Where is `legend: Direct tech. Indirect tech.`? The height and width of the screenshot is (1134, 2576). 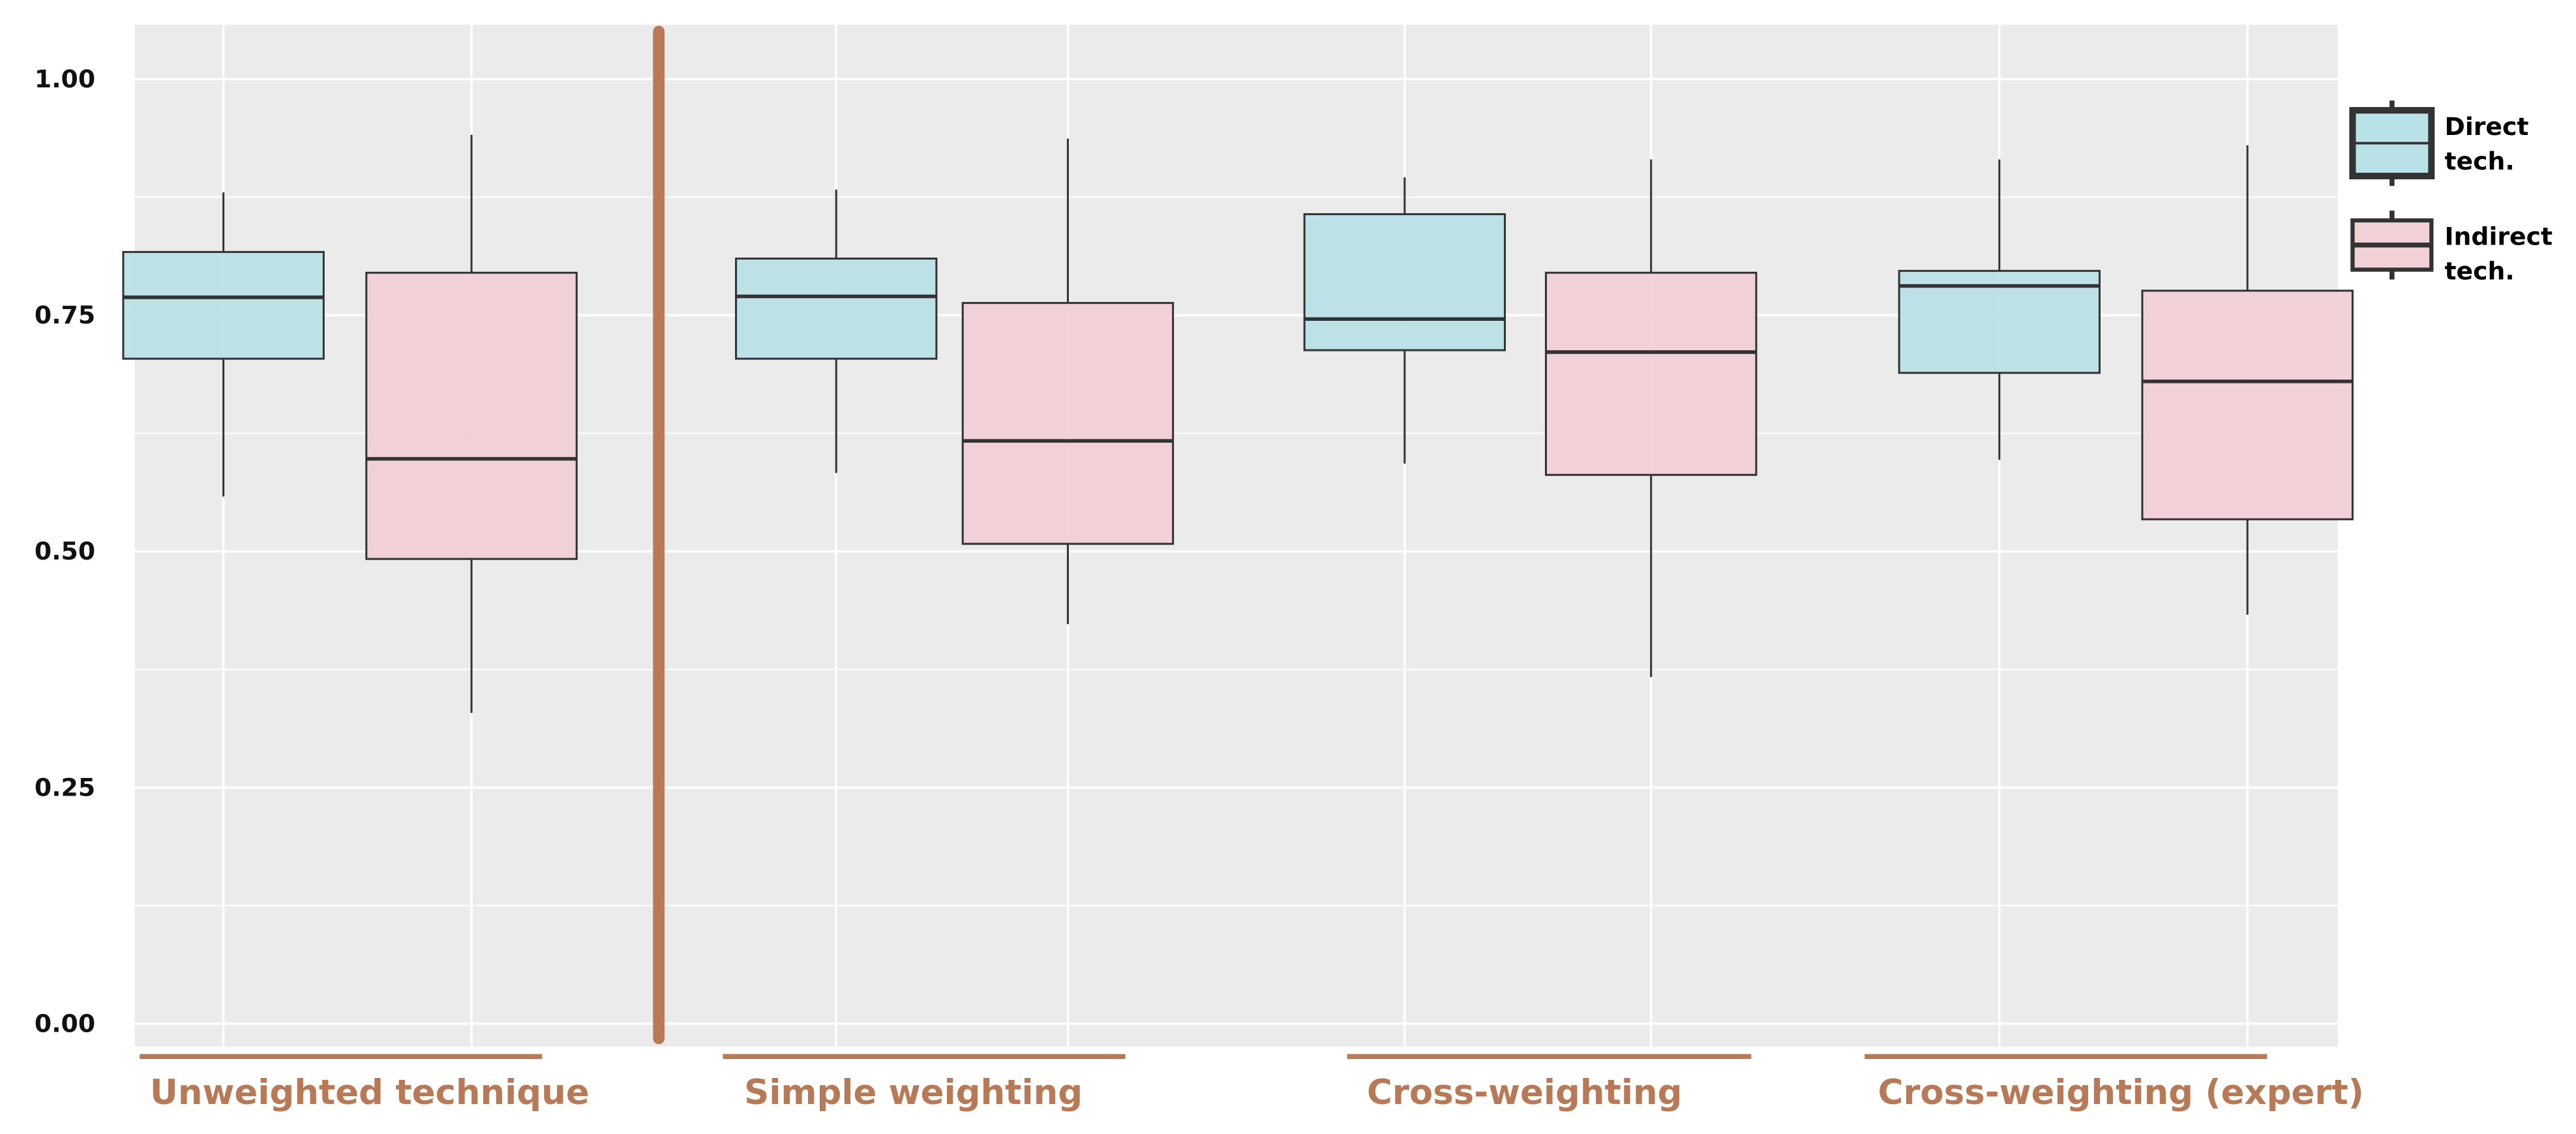
legend: Direct tech. Indirect tech. is located at coordinates (2451, 193).